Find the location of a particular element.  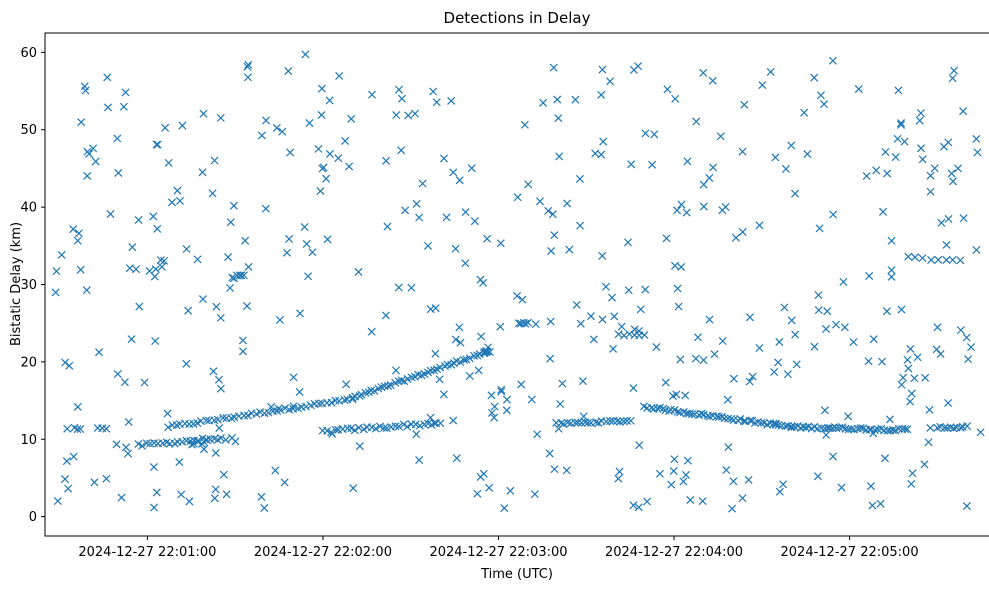

y-tick-label: 10 is located at coordinates (28, 440).